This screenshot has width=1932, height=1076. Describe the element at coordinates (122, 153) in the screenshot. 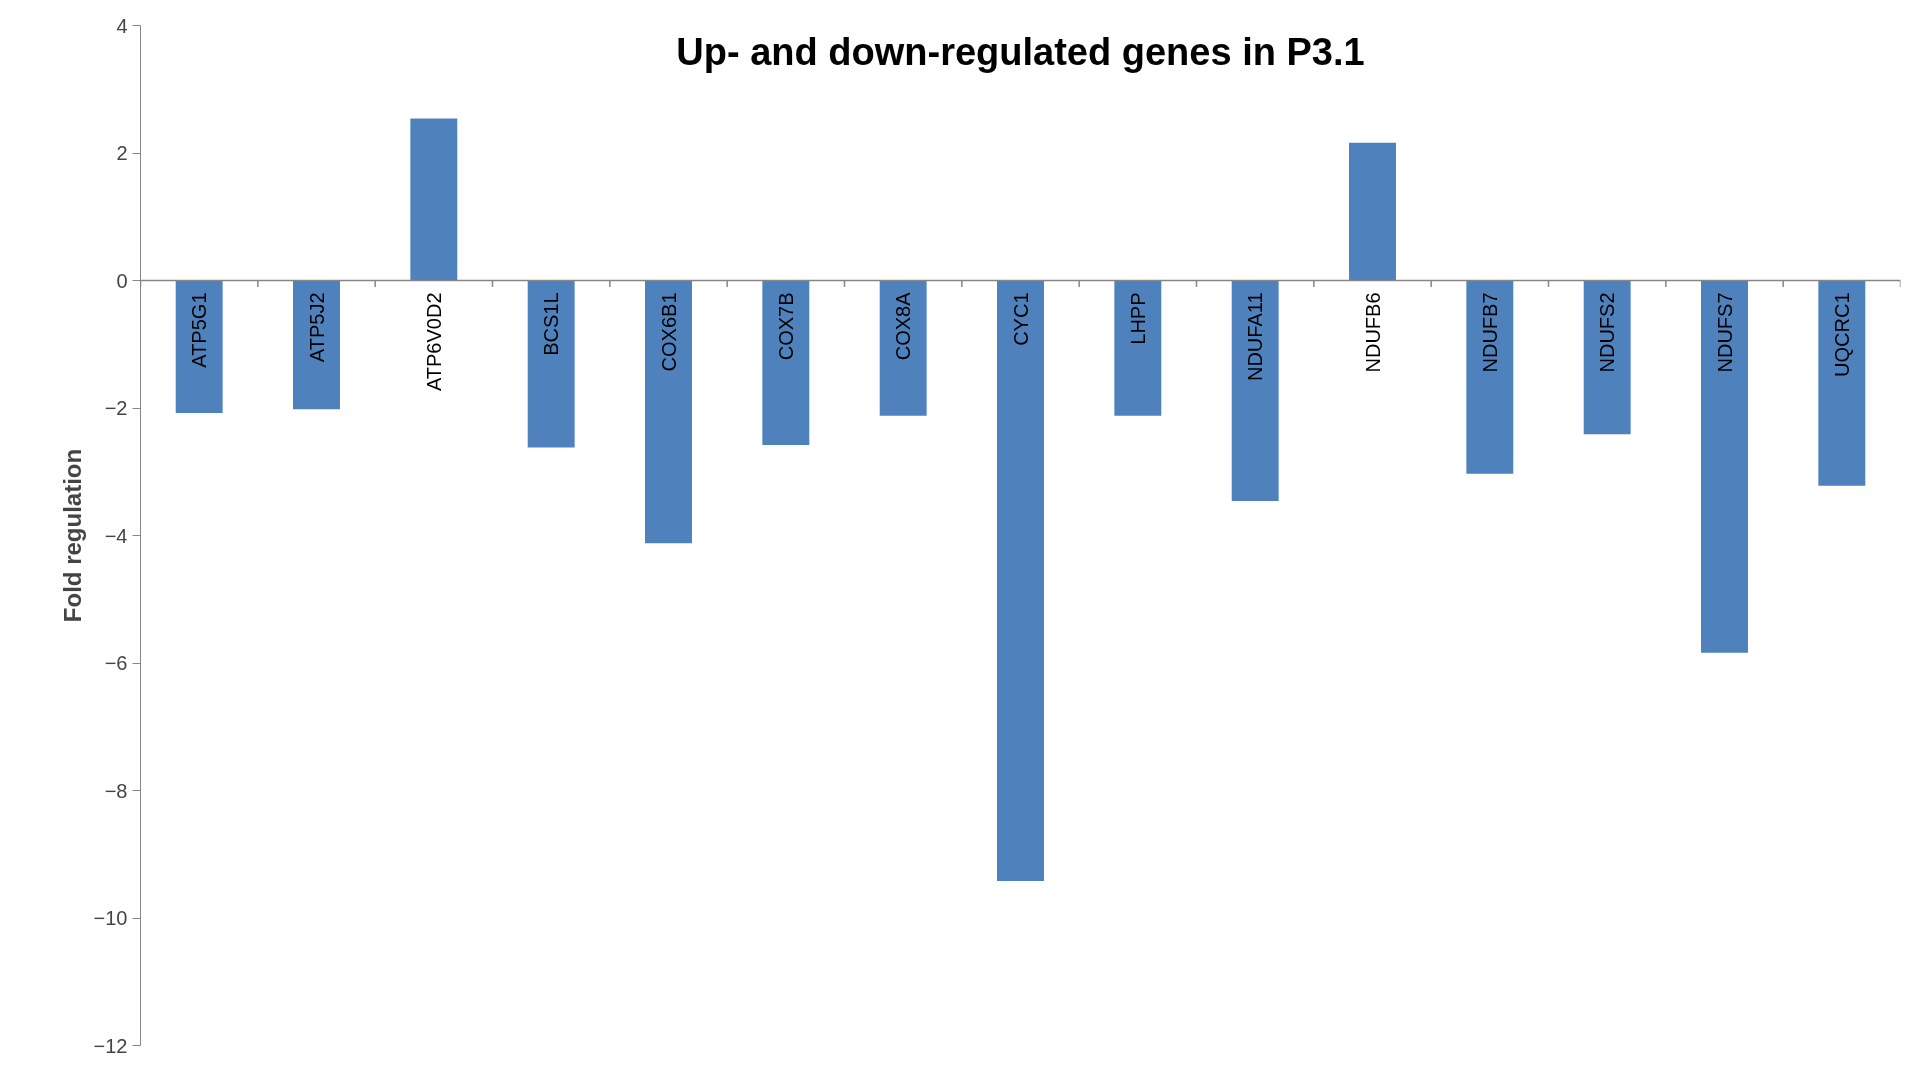

I see `y-tick-label: 2` at that location.